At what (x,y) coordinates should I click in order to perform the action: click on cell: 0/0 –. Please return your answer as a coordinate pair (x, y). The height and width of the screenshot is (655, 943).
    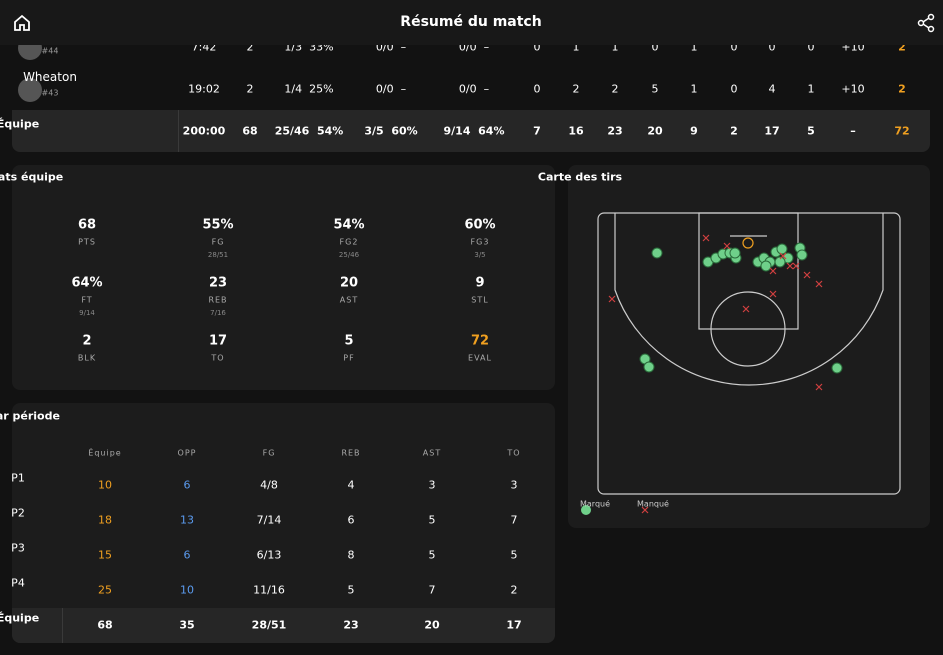
    Looking at the image, I should click on (391, 89).